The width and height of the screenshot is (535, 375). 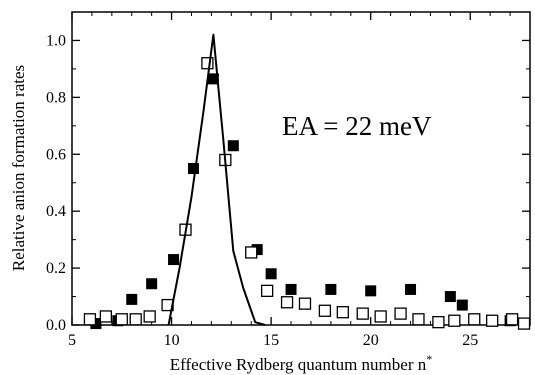 I want to click on y-tick-label: 0.4, so click(x=56, y=211).